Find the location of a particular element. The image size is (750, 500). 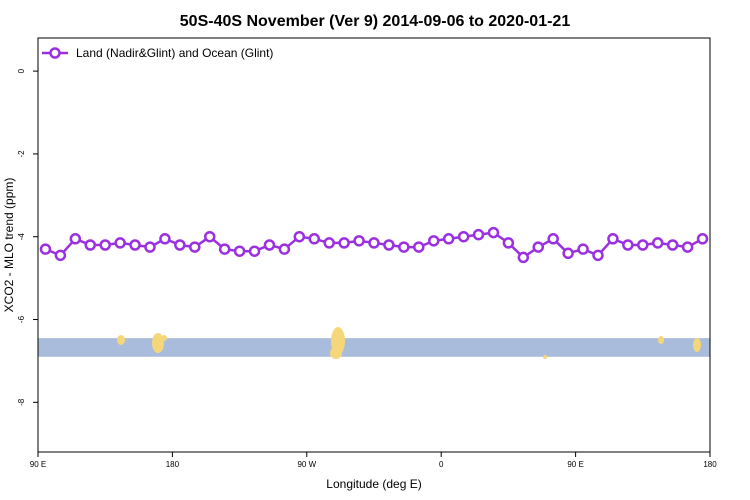

series-layer is located at coordinates (374, 245).